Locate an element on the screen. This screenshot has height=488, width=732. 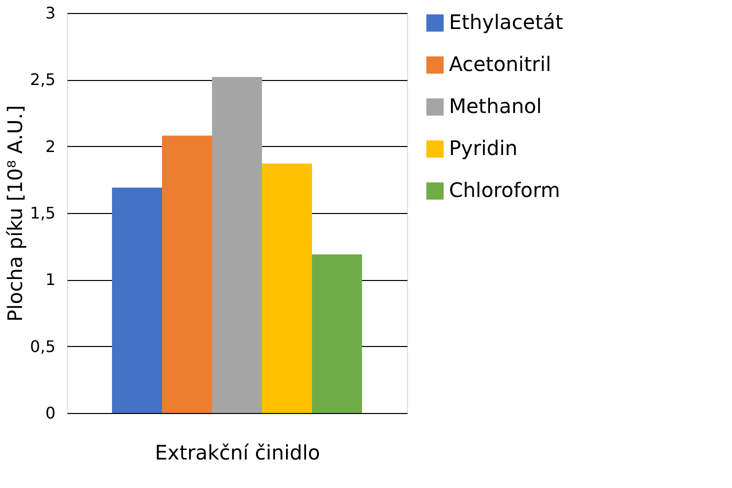
y-tick-label: 1,5 is located at coordinates (43, 213).